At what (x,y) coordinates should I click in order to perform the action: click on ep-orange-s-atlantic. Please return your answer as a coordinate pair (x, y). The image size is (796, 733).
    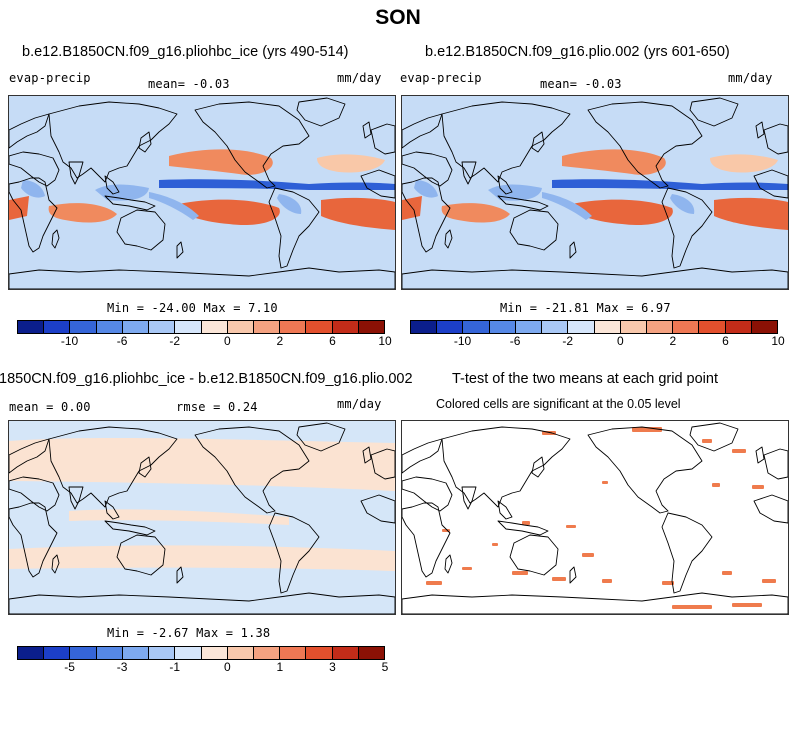
    Looking at the image, I should click on (751, 213).